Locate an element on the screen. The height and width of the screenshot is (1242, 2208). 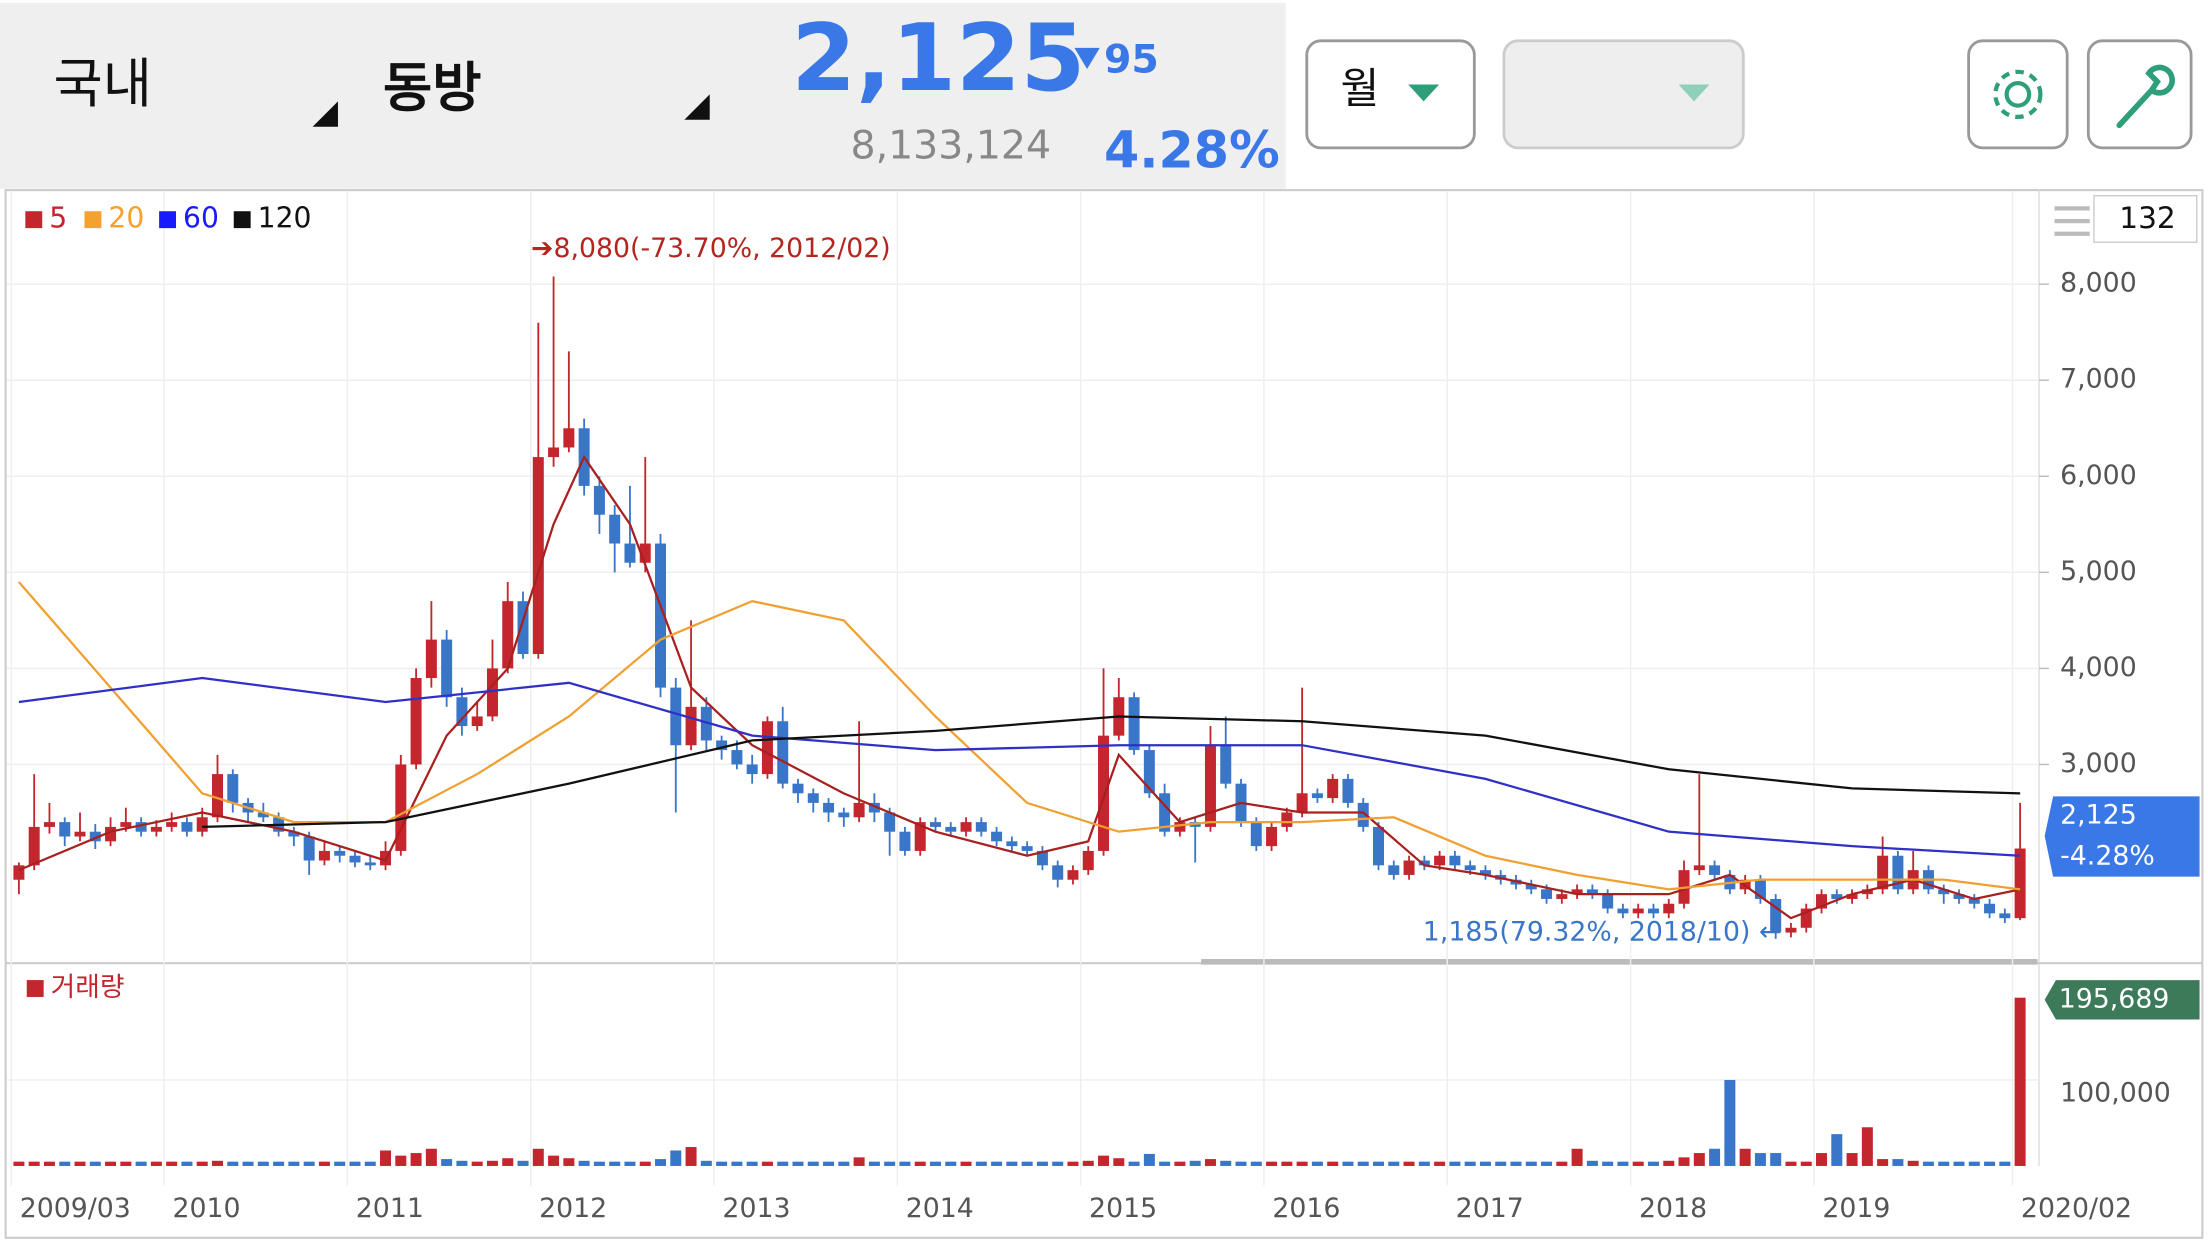
y-tick-label: 3,000 is located at coordinates (2098, 763).